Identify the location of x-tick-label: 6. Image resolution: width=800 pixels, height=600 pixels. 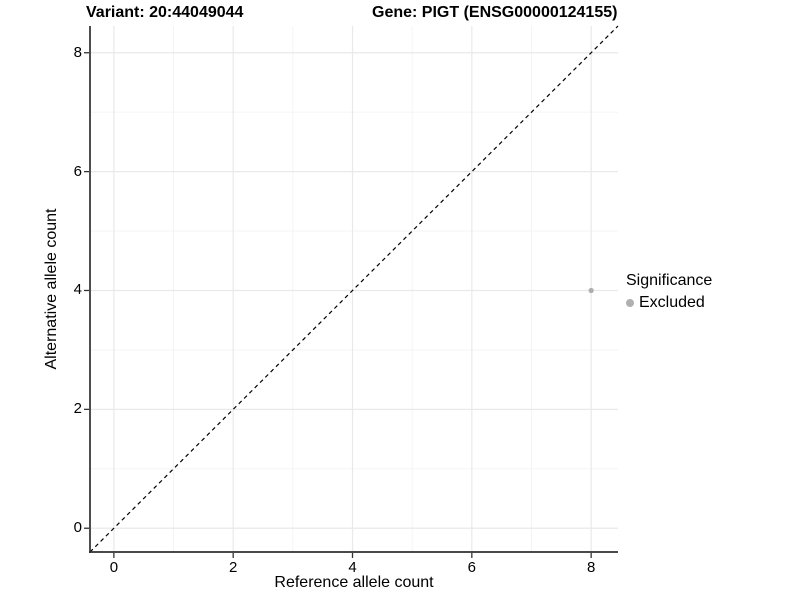
(471, 567).